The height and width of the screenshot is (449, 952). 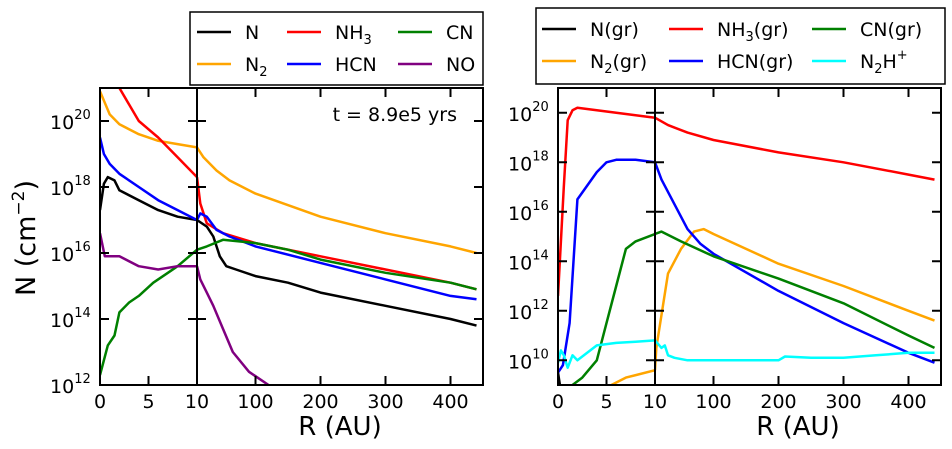 I want to click on series-line-hcn-outer, so click(x=337, y=256).